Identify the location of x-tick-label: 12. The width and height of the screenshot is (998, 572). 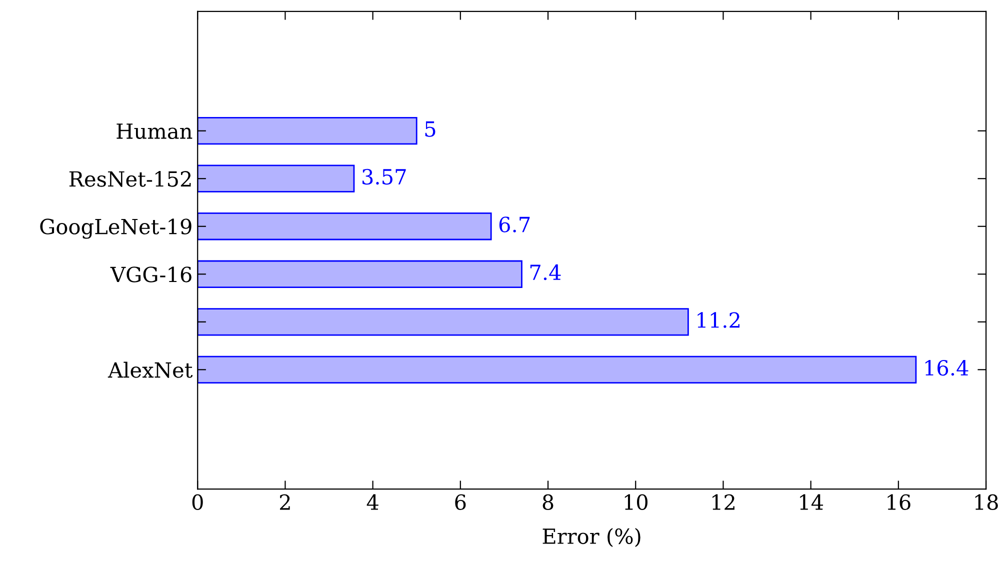
(723, 502).